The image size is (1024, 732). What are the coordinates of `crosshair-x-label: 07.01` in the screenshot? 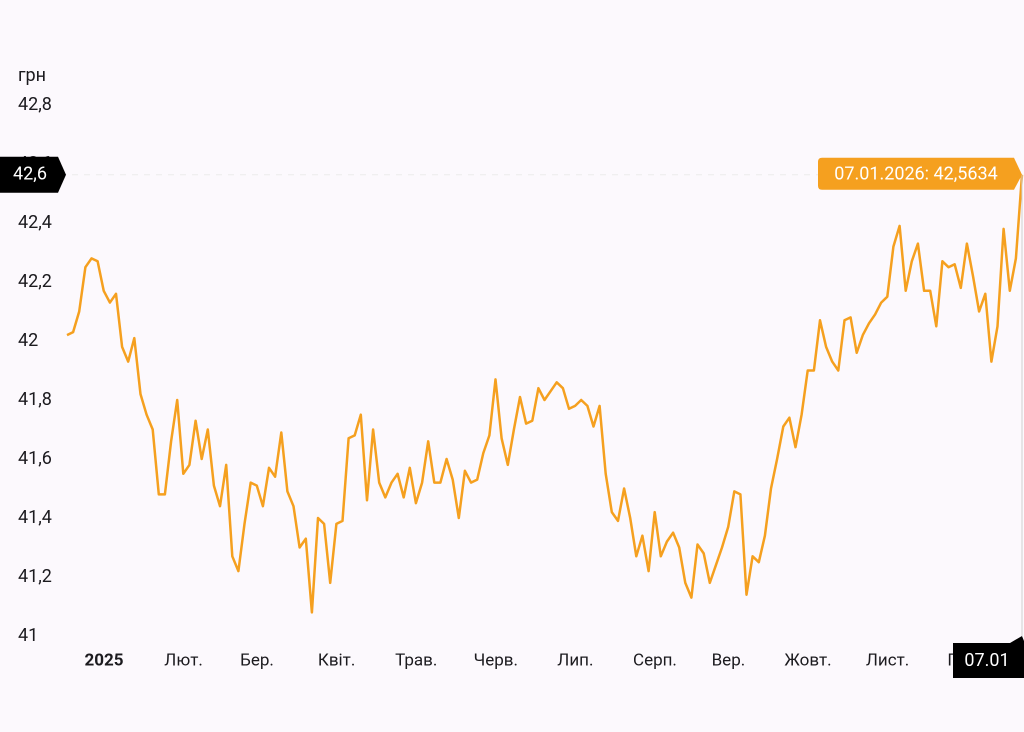 It's located at (986, 660).